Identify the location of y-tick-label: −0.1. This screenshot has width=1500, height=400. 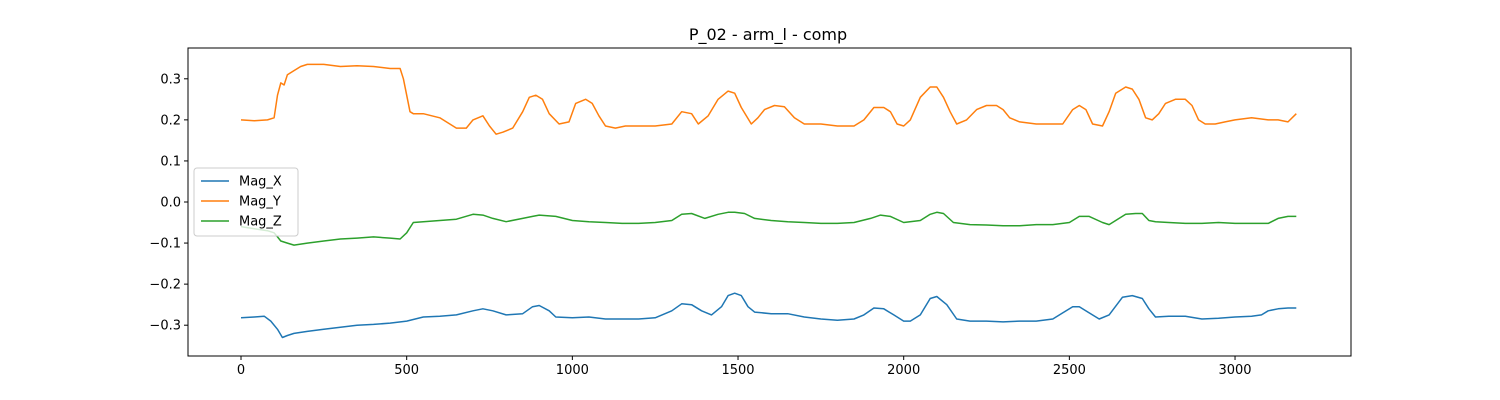
(165, 244).